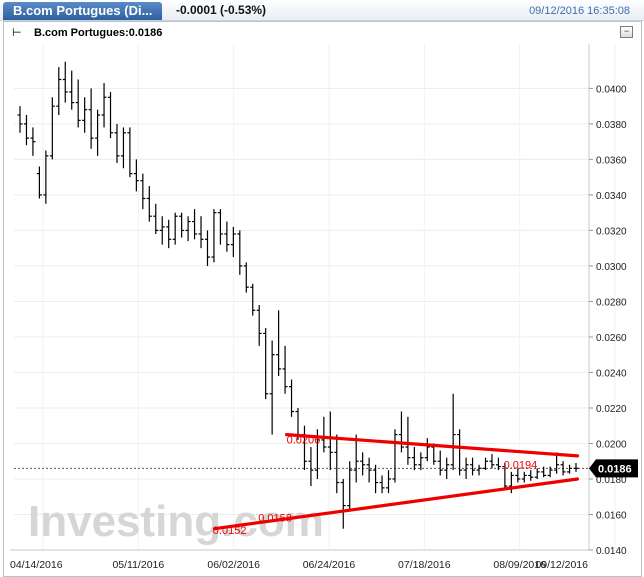 This screenshot has height=577, width=644. What do you see at coordinates (611, 231) in the screenshot?
I see `y-tick-label: 0.0320` at bounding box center [611, 231].